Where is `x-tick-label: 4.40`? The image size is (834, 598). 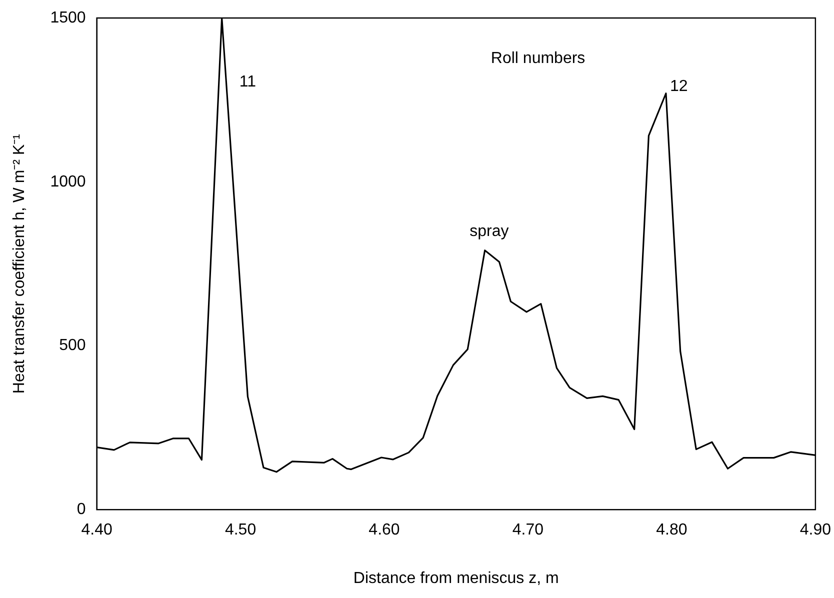
x-tick-label: 4.40 is located at coordinates (96, 530).